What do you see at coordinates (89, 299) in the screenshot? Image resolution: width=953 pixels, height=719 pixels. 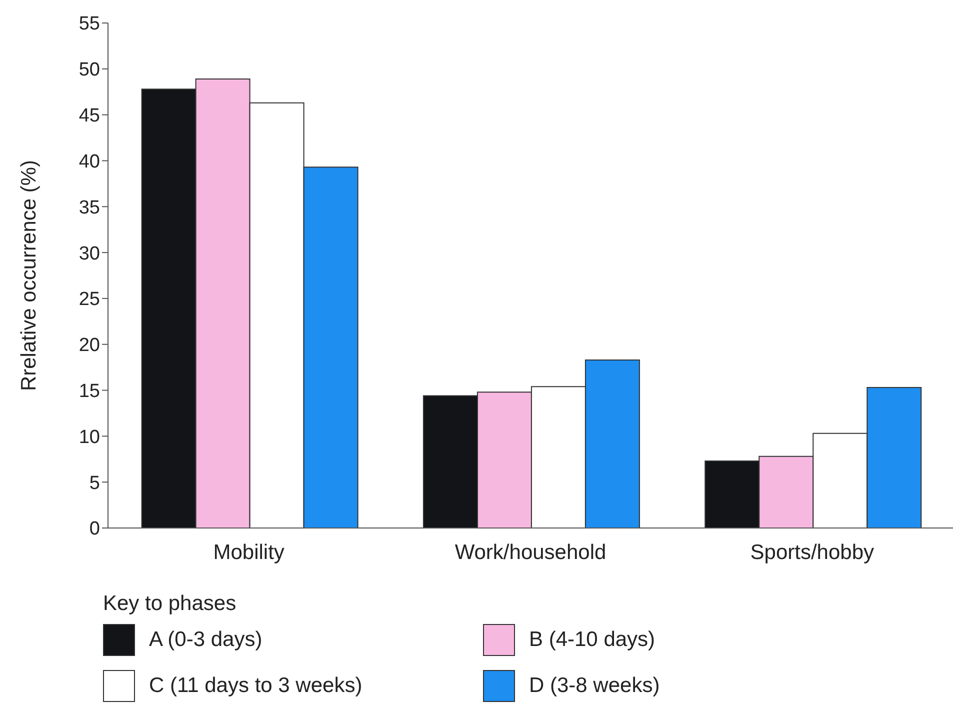 I see `y-tick-label: 25` at bounding box center [89, 299].